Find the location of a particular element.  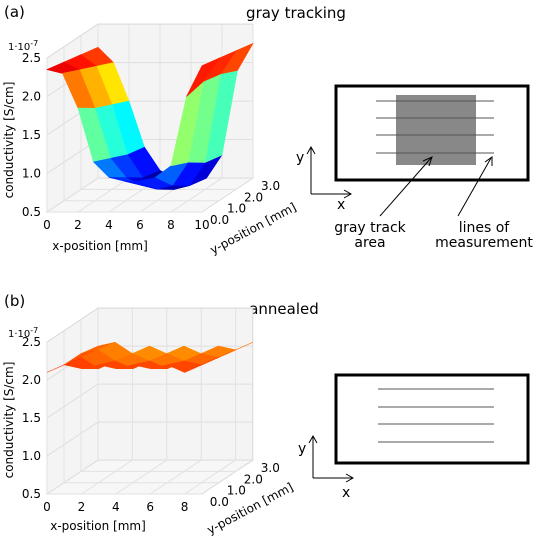

x-letter-a: x is located at coordinates (341, 205).